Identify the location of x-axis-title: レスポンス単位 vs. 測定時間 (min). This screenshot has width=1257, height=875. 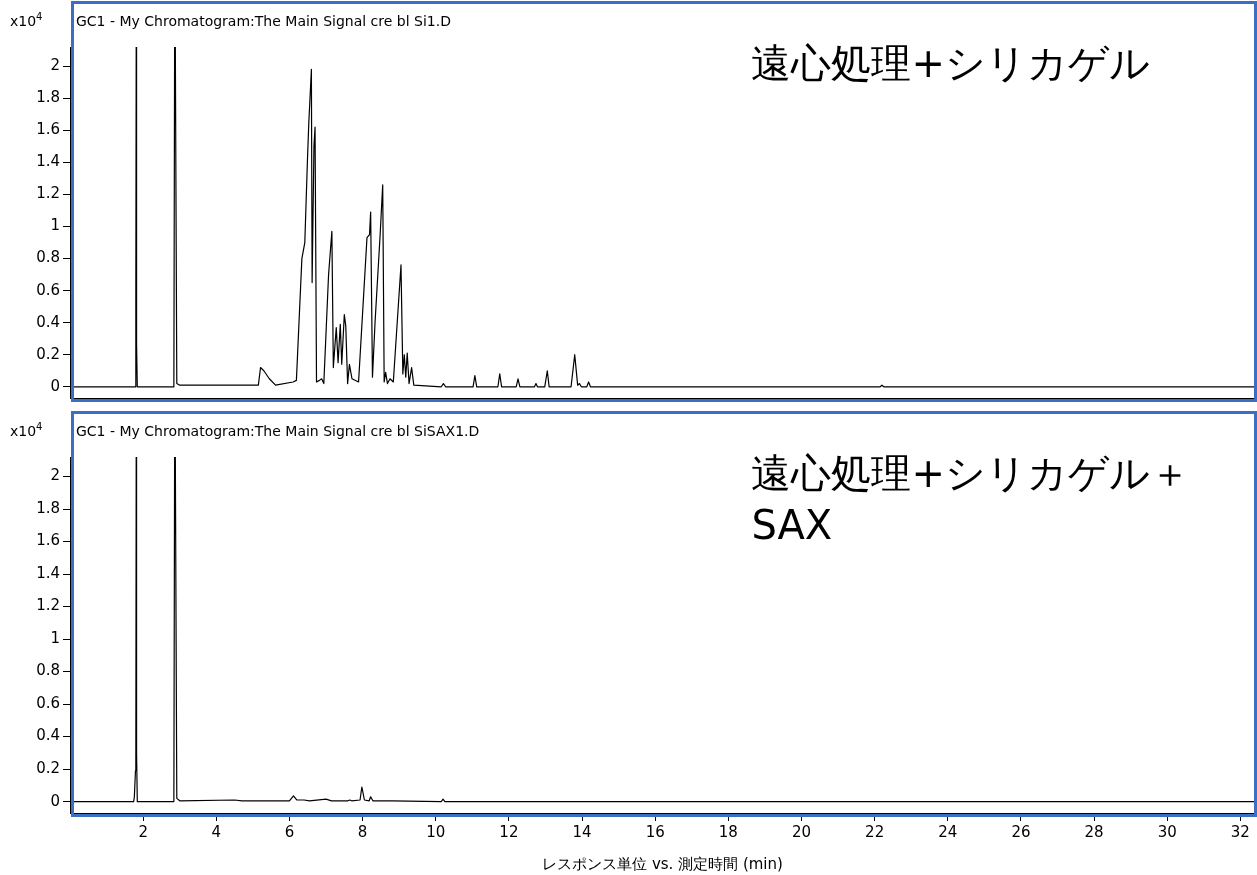
(662, 864).